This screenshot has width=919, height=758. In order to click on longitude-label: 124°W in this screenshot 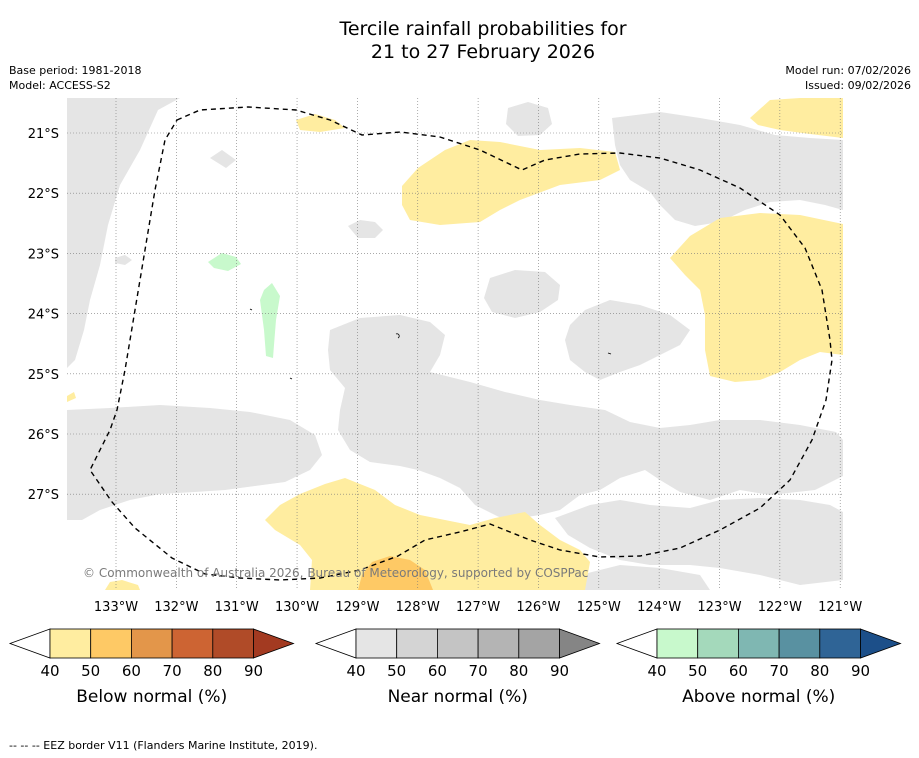, I will do `click(659, 607)`.